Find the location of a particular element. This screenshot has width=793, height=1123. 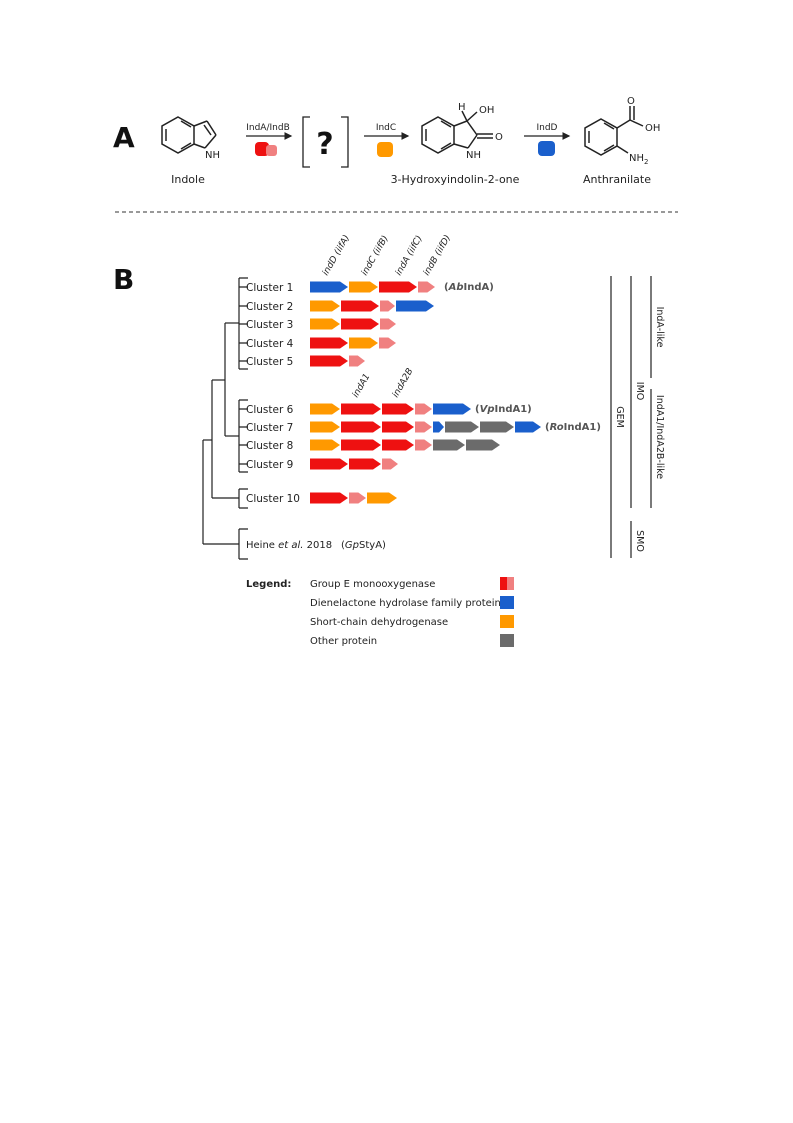

gene-label-indb: indB (iifD) is located at coordinates (437, 255).